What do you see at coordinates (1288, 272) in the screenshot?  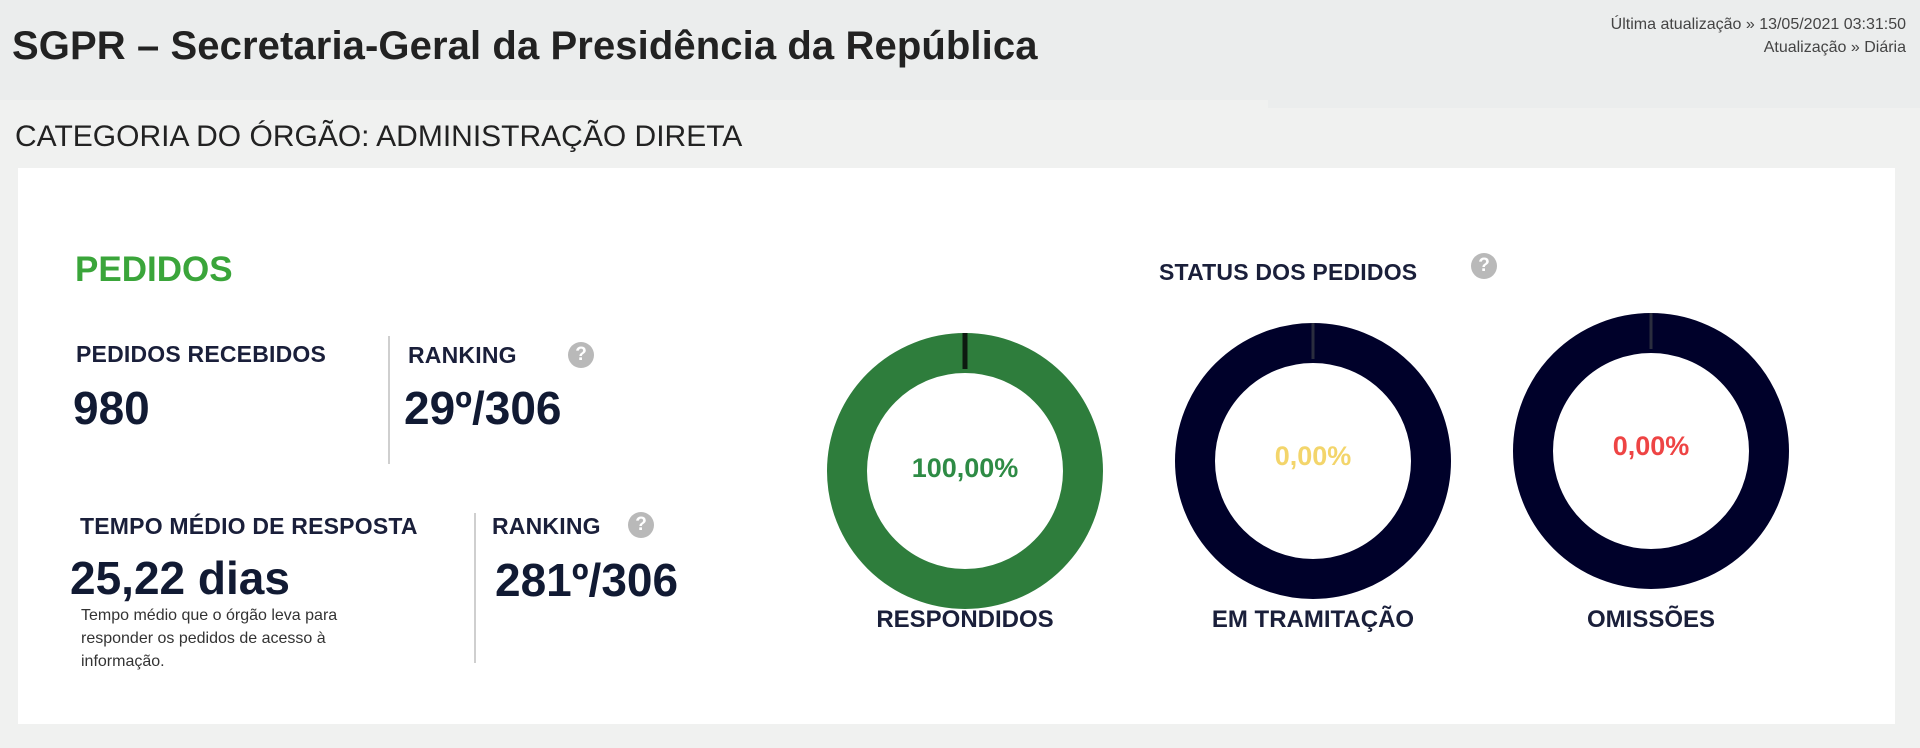 I see `status-title: STATUS DOS PEDIDOS` at bounding box center [1288, 272].